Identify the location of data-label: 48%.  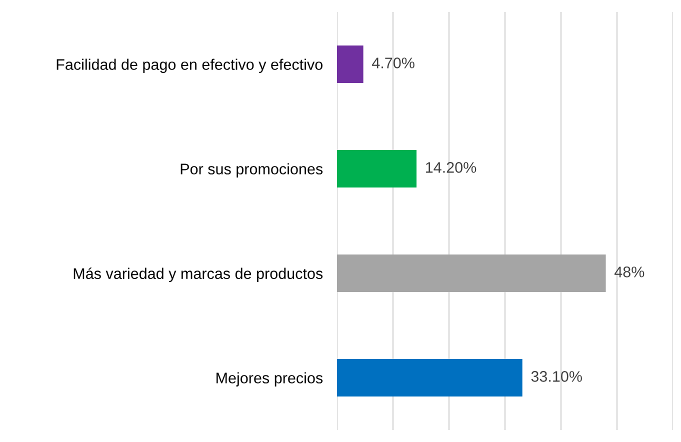
(629, 272).